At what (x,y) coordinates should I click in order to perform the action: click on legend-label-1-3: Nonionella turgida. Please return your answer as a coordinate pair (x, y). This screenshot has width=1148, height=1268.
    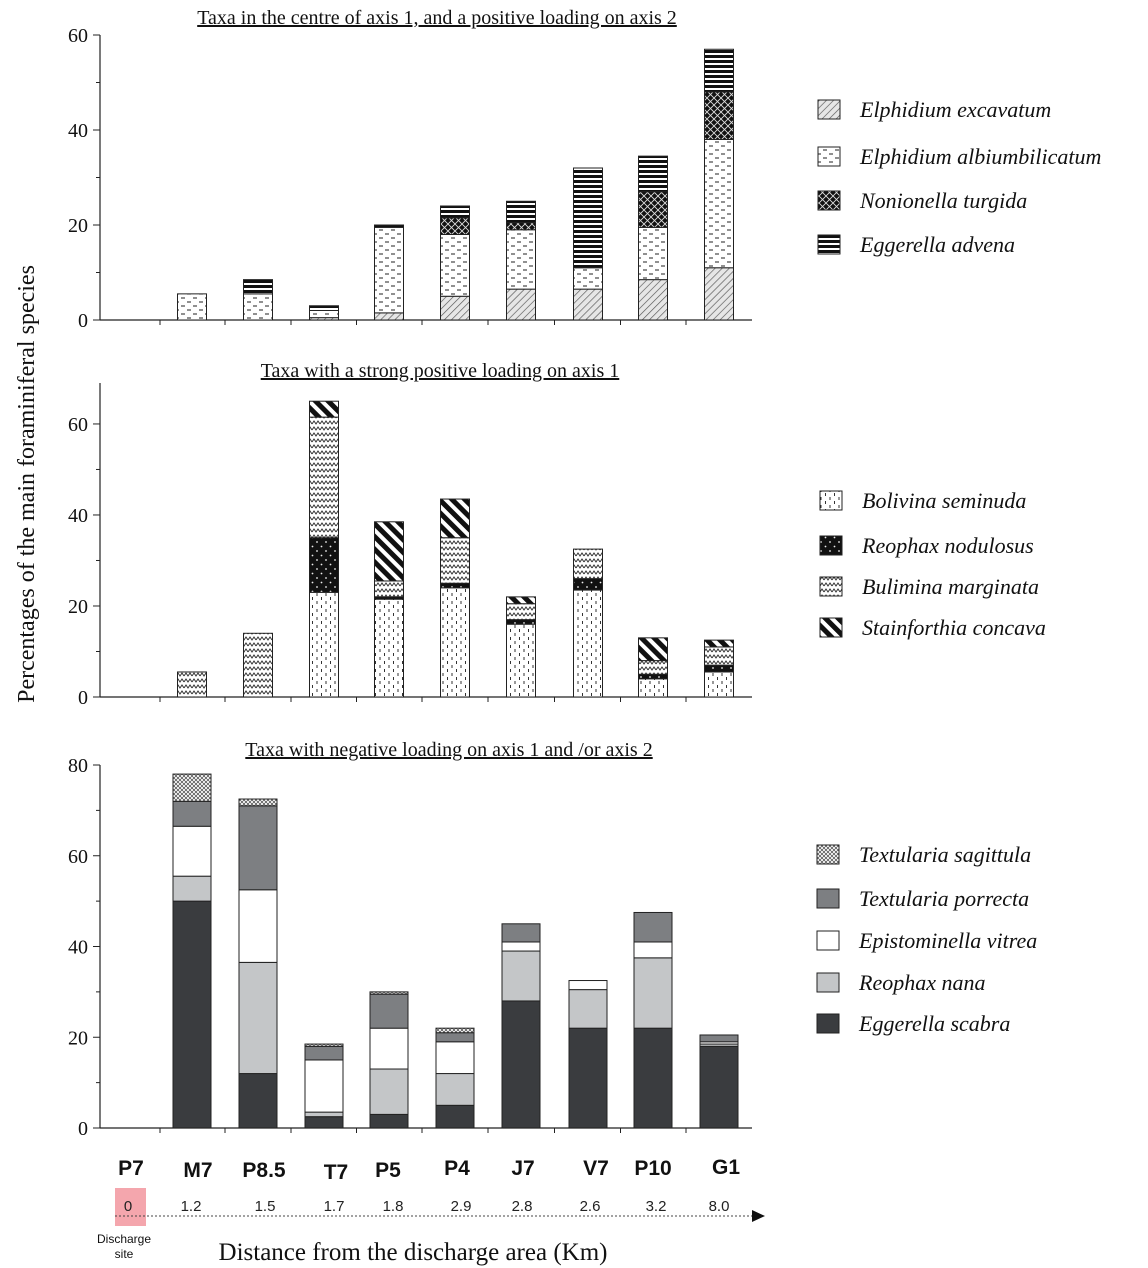
    Looking at the image, I should click on (943, 200).